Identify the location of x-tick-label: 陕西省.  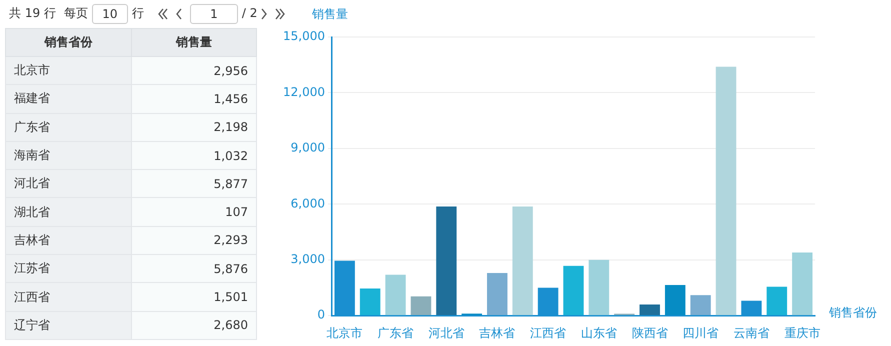
(650, 333).